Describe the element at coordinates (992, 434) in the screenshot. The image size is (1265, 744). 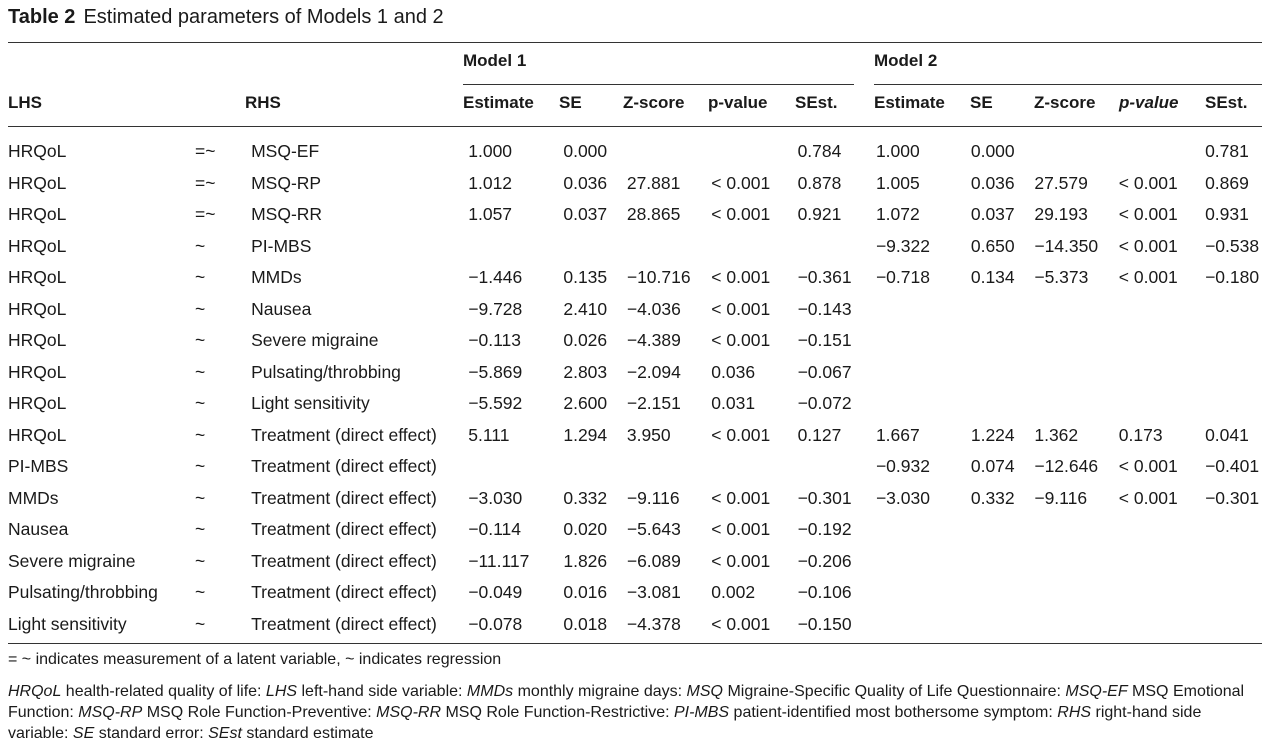
I see `model2-se-cell: 1.224` at that location.